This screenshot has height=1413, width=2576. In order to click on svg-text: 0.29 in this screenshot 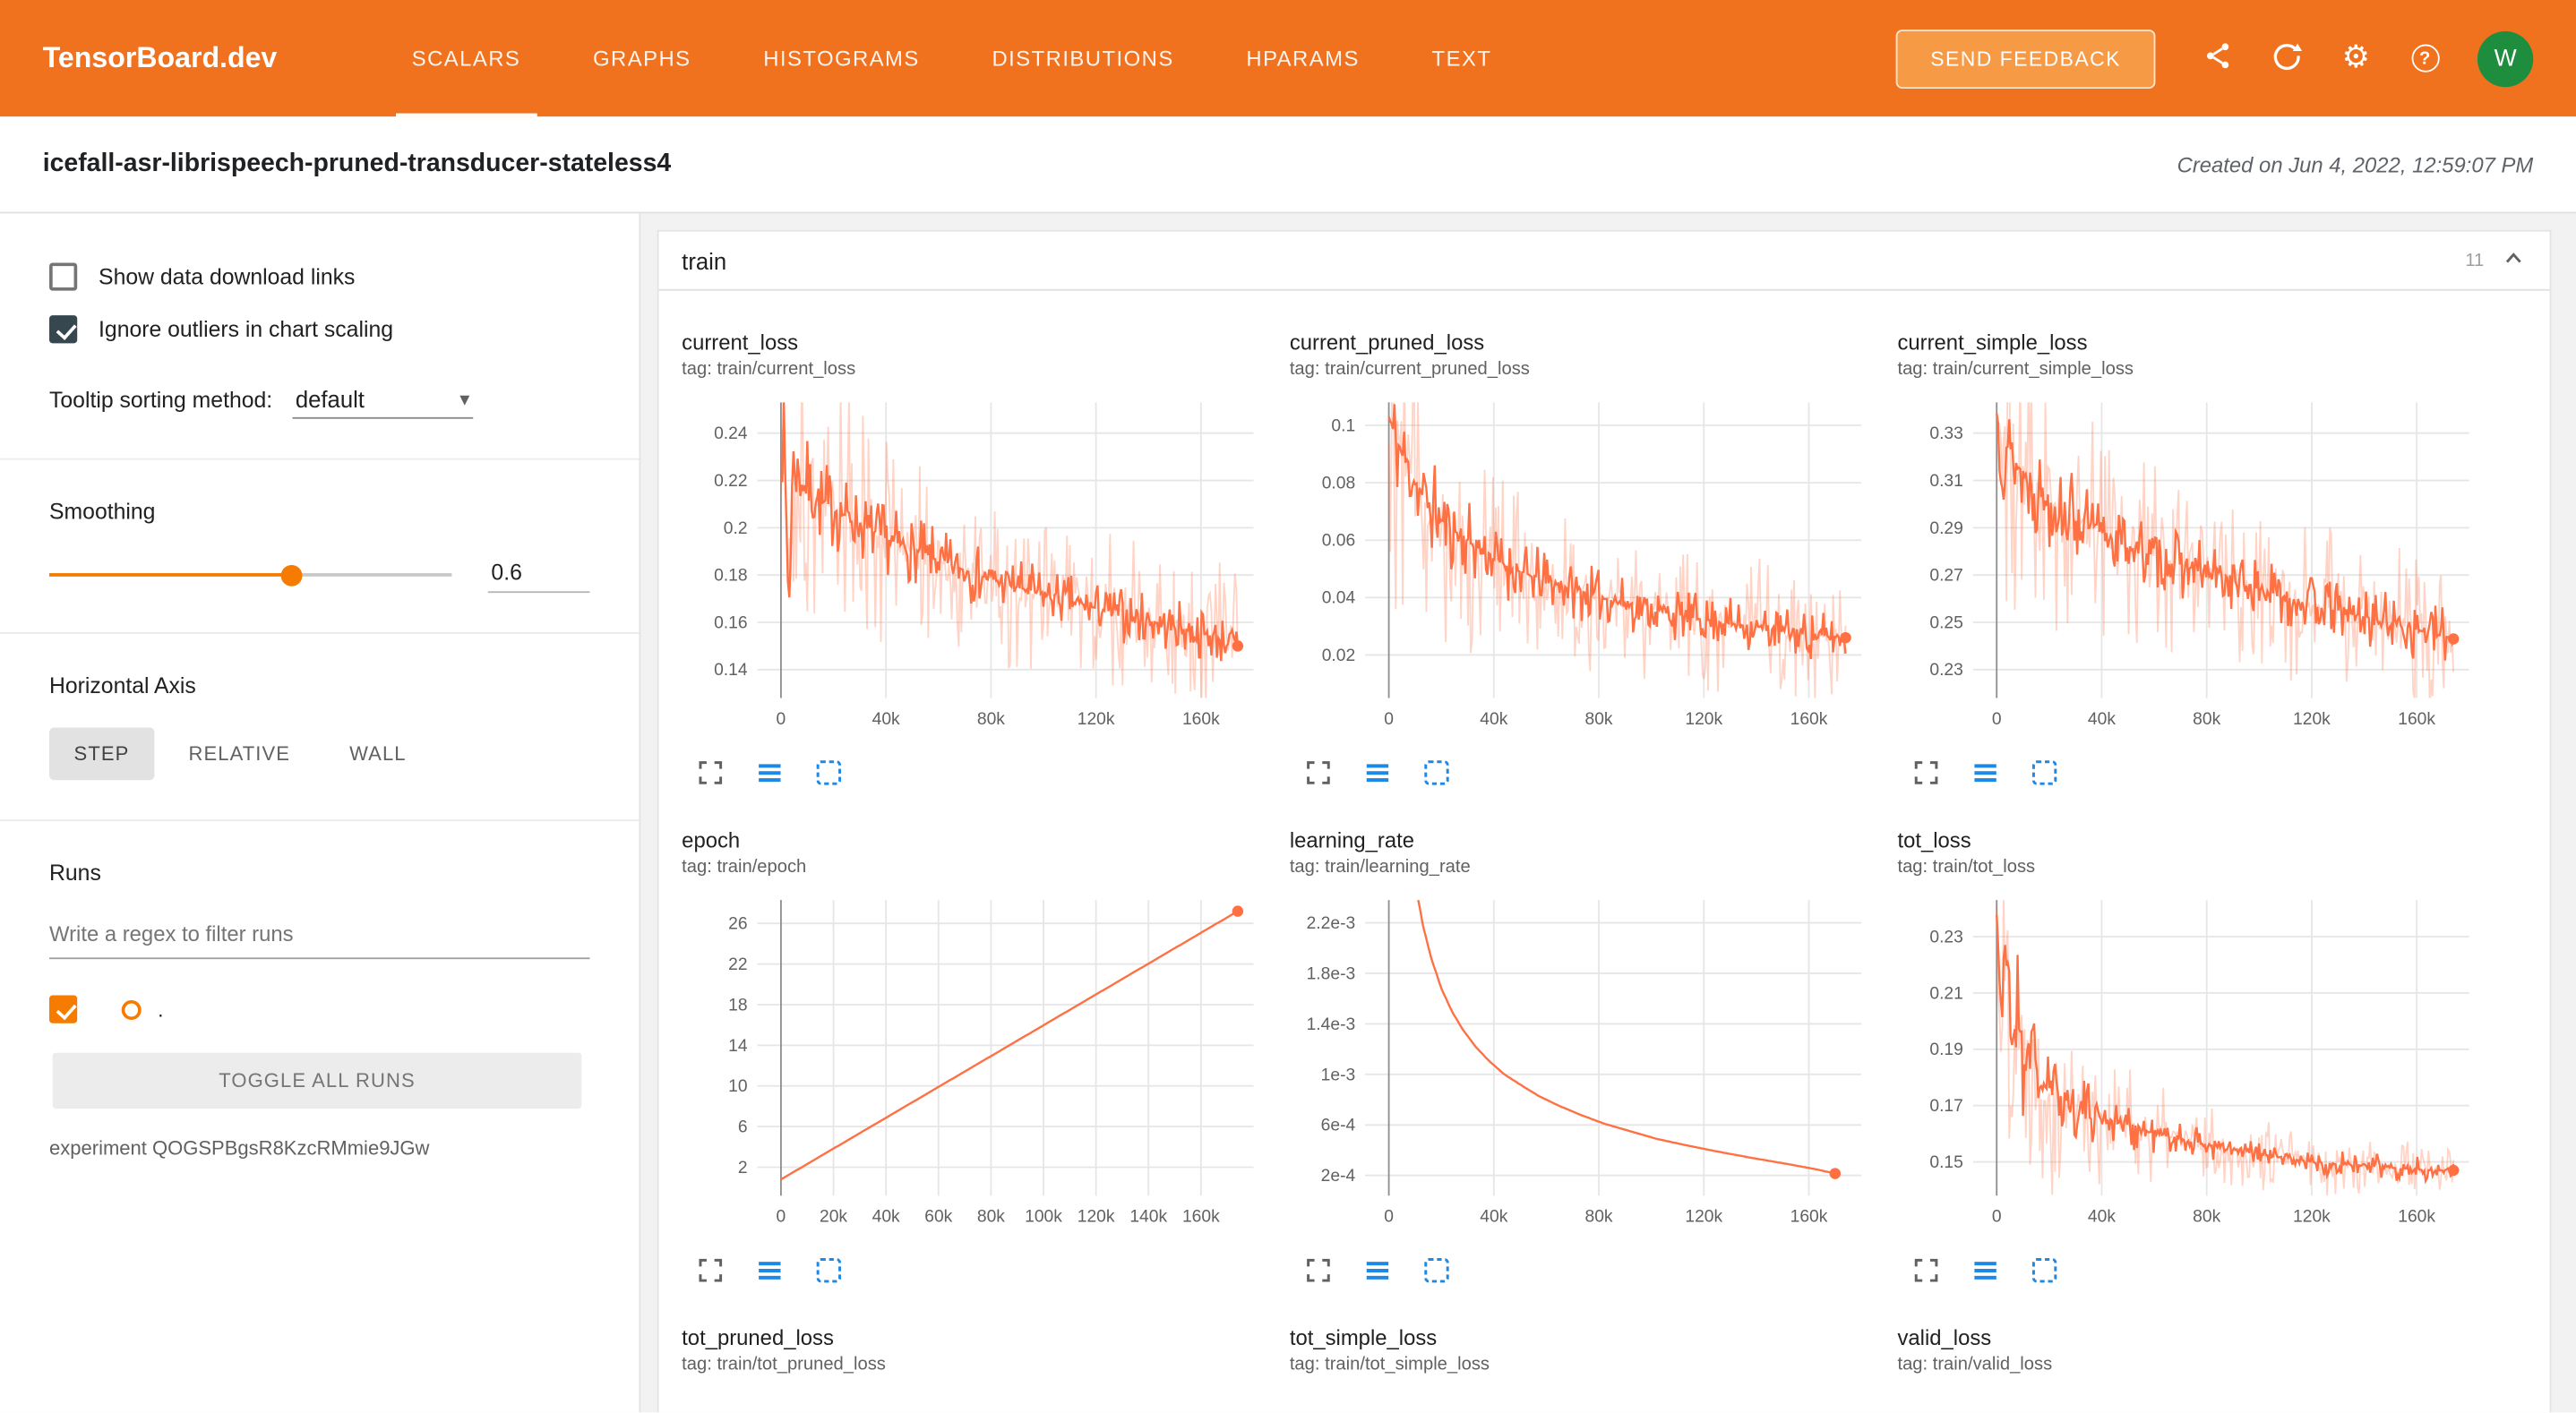, I will do `click(1945, 528)`.